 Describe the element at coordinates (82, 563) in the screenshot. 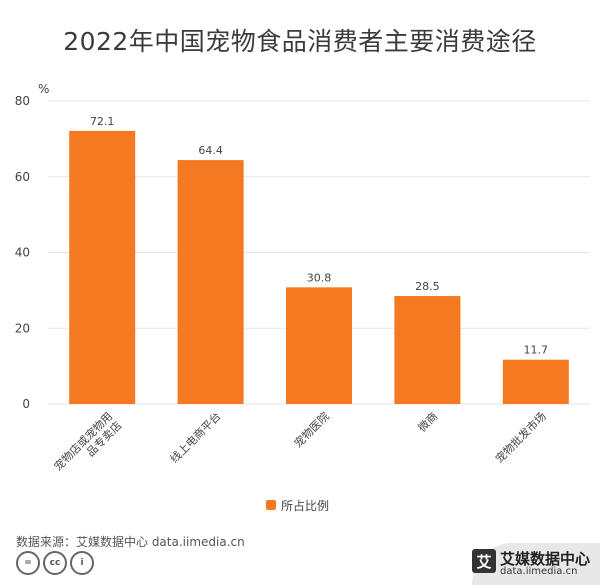

I see `person-icon: i` at that location.